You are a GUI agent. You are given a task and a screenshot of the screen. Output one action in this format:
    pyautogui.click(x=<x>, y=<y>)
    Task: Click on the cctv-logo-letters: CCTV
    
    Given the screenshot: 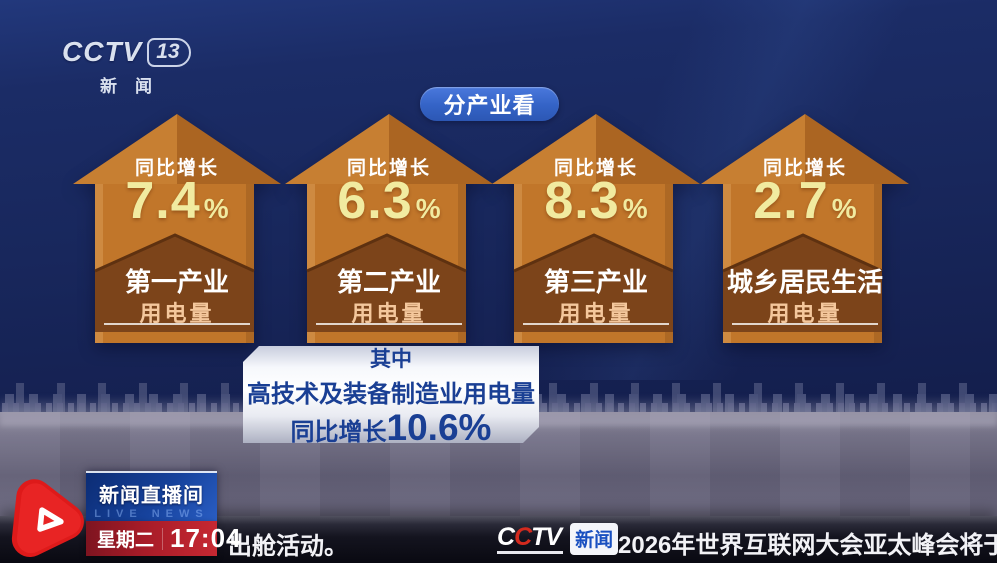 What is the action you would take?
    pyautogui.click(x=530, y=538)
    